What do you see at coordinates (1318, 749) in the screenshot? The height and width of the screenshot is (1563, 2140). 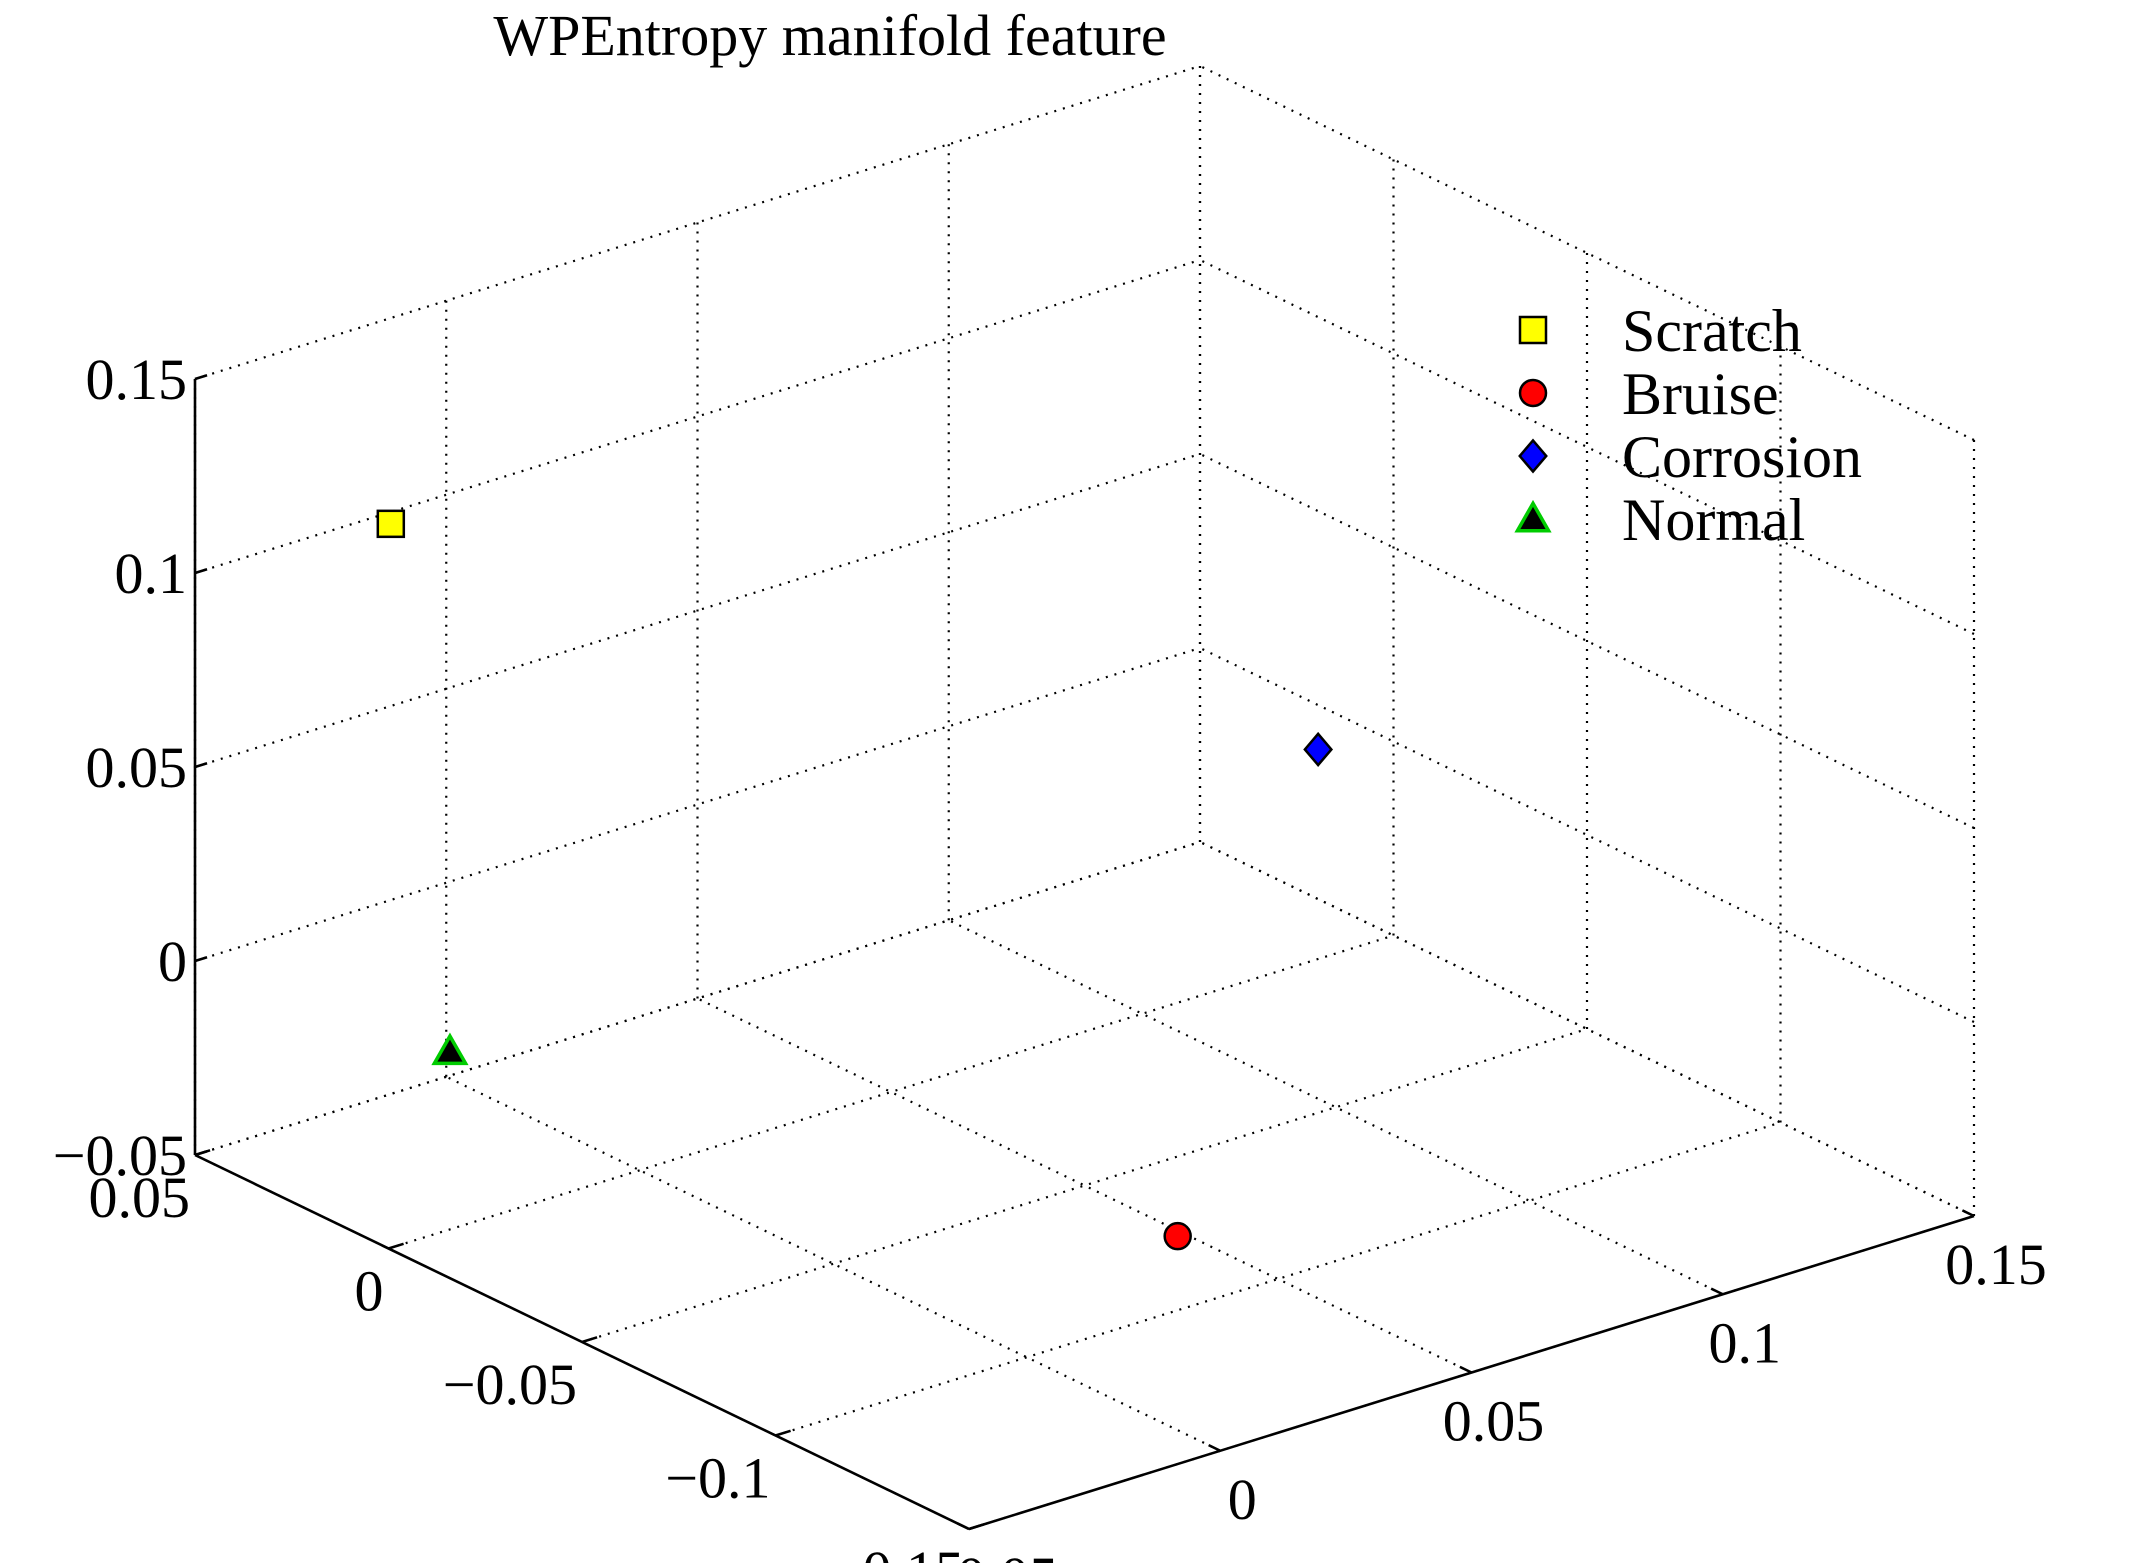 I see `data-point-corrosion` at bounding box center [1318, 749].